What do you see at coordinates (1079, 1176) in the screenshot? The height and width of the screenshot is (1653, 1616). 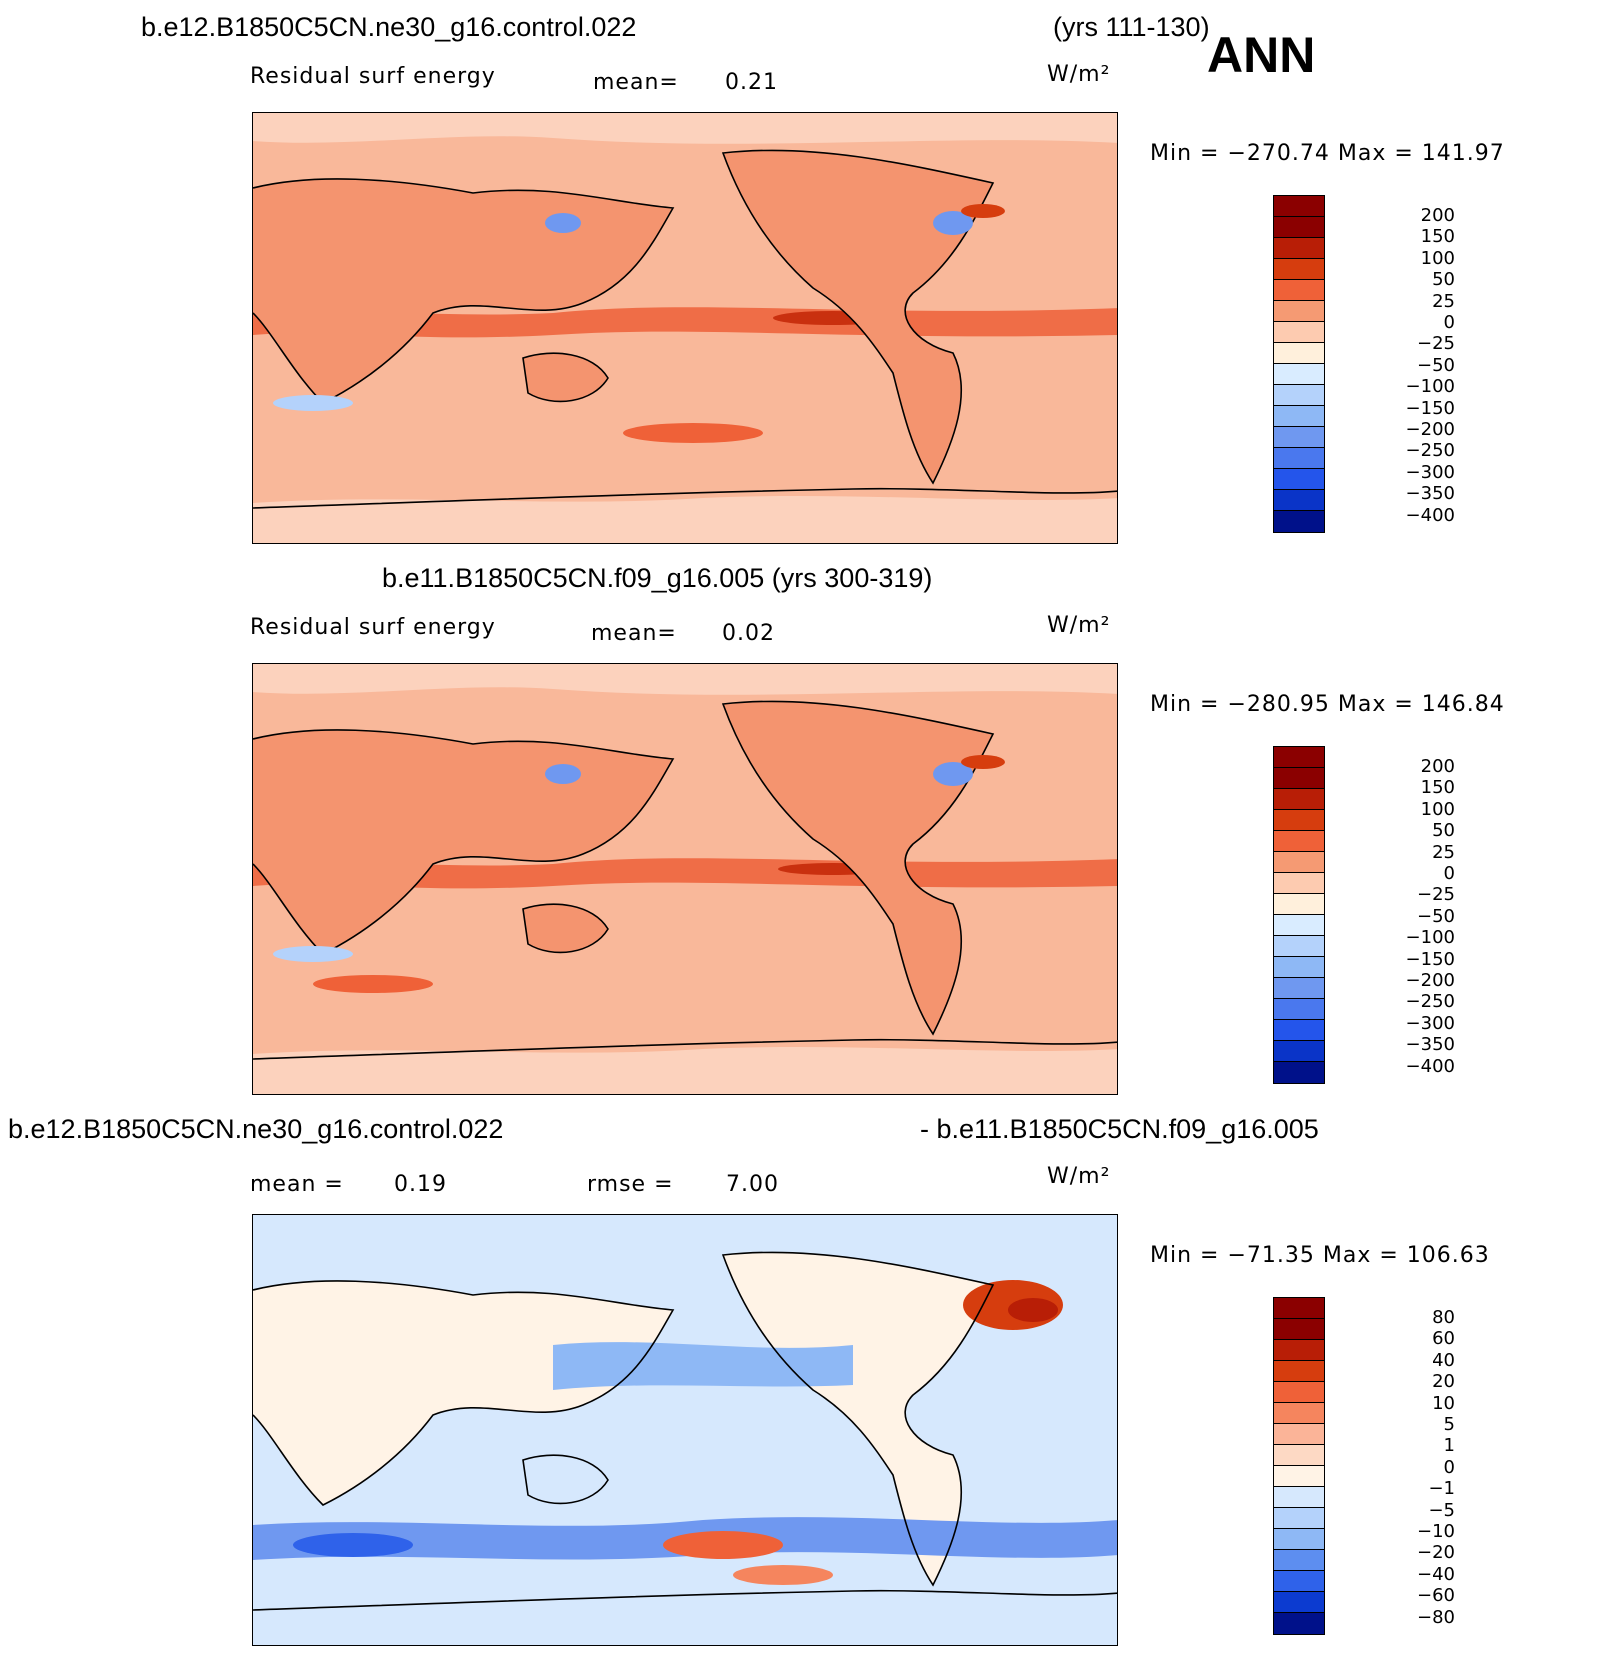 I see `panel3-units: W/m²` at bounding box center [1079, 1176].